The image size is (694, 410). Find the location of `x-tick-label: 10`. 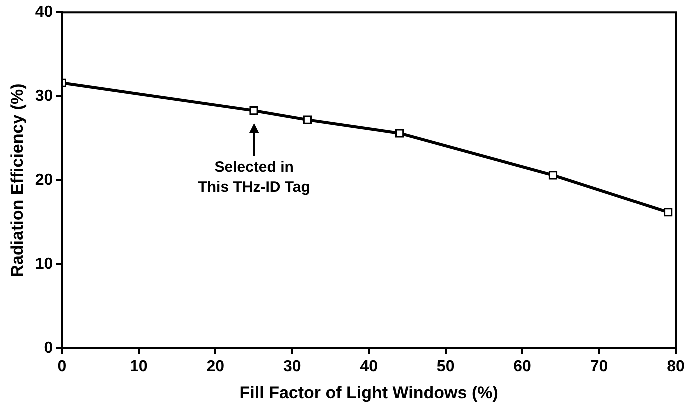

x-tick-label: 10 is located at coordinates (139, 367).